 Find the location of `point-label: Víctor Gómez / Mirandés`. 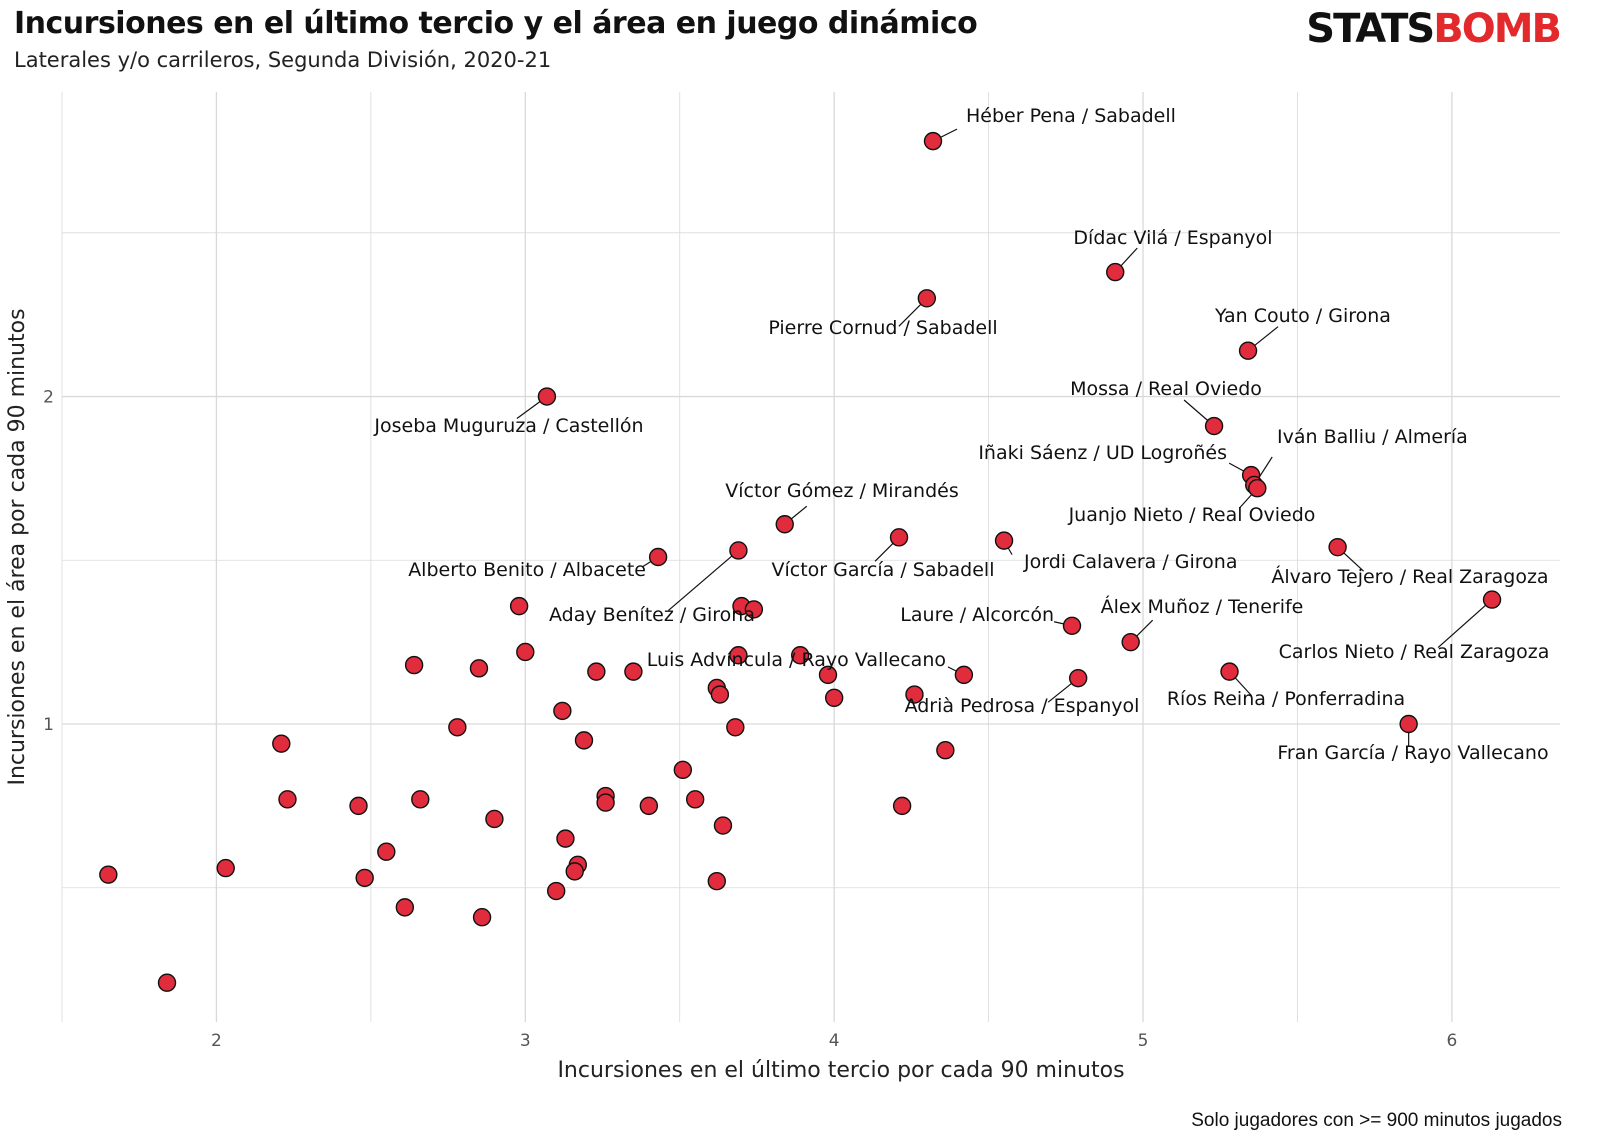

point-label: Víctor Gómez / Mirandés is located at coordinates (841, 491).